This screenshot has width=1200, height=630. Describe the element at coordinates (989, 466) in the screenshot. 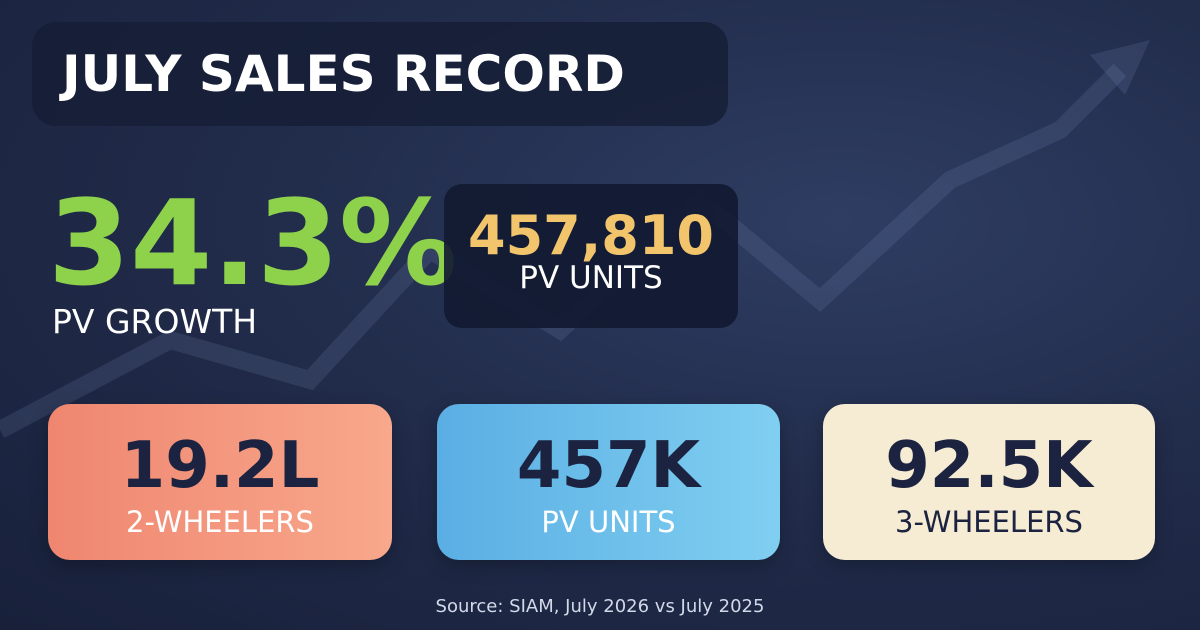

I see `card-value: 92.5K` at that location.